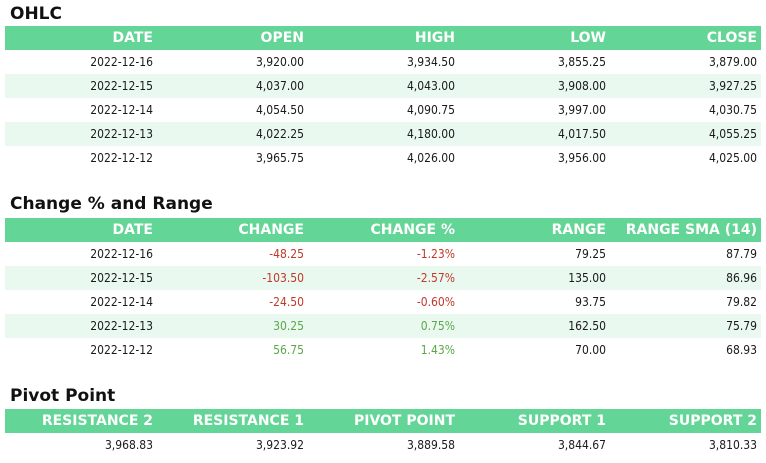 This screenshot has height=463, width=766. I want to click on ohlc-cell-high: 4,043.00, so click(383, 86).